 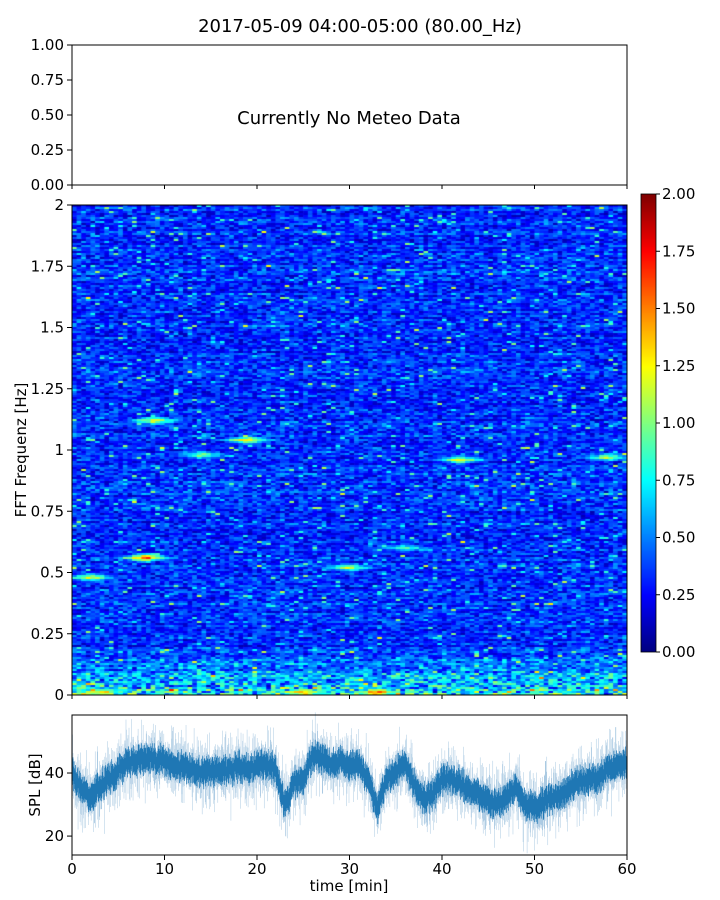 I want to click on x-tick-label: 20, so click(x=256, y=869).